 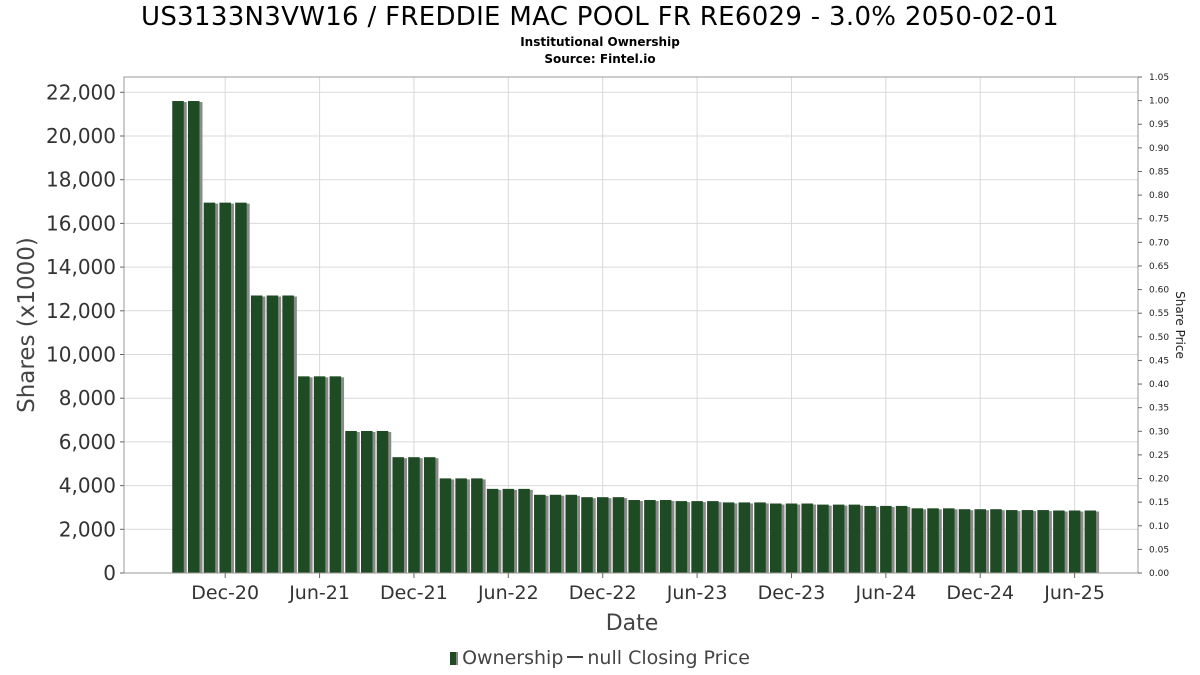 I want to click on y-tick-label: 8,000, so click(x=87, y=398).